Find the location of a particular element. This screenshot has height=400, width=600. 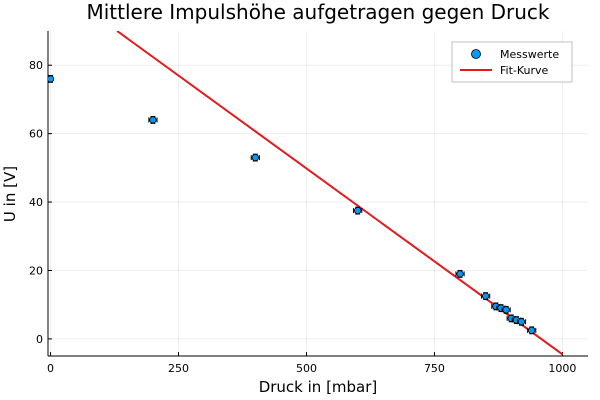

x-tick-label: 1000 is located at coordinates (562, 368).